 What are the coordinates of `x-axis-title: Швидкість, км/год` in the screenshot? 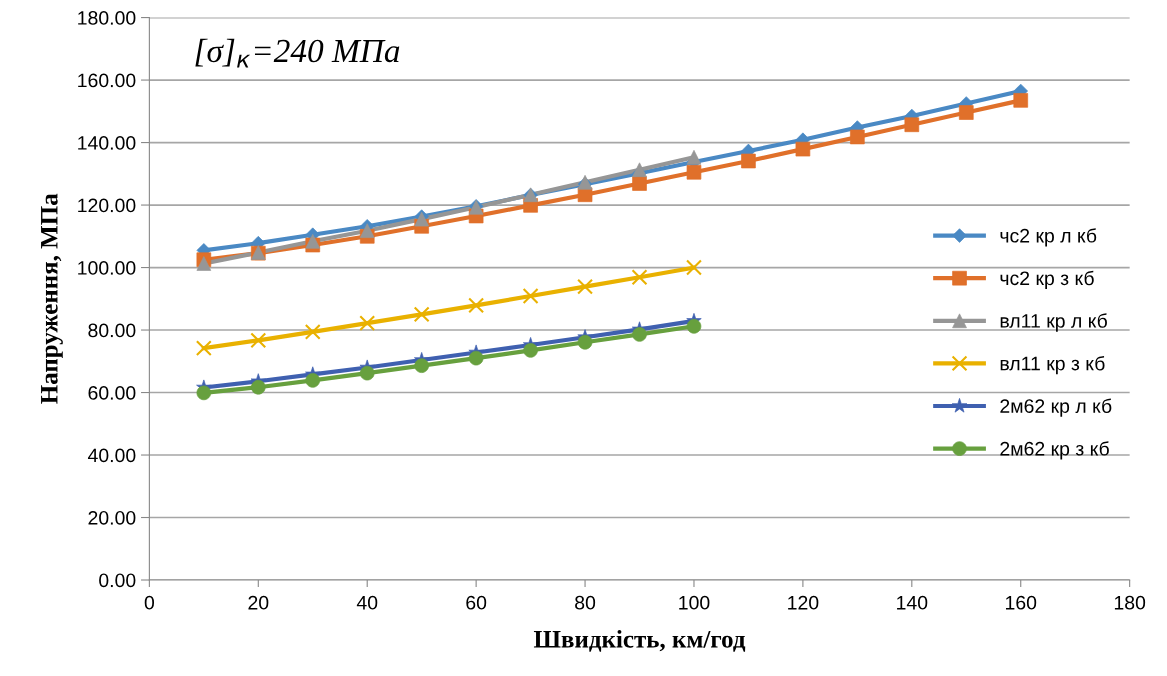 It's located at (639, 641).